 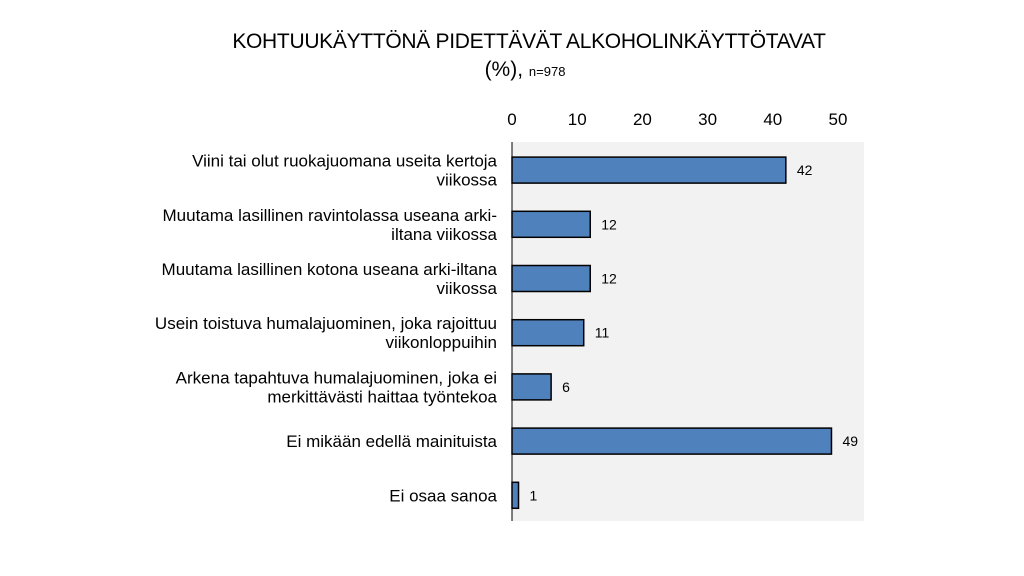 What do you see at coordinates (838, 119) in the screenshot?
I see `tick-label-50: 50` at bounding box center [838, 119].